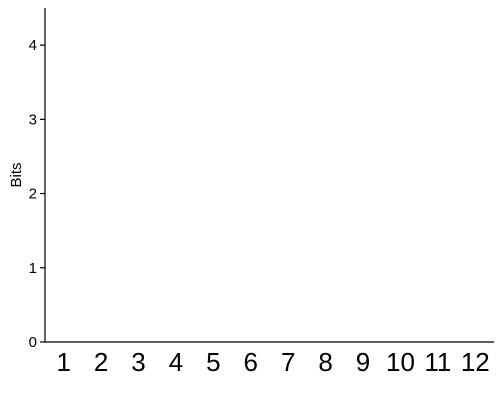 The width and height of the screenshot is (500, 400). Describe the element at coordinates (33, 45) in the screenshot. I see `y-tick-label: 4` at that location.